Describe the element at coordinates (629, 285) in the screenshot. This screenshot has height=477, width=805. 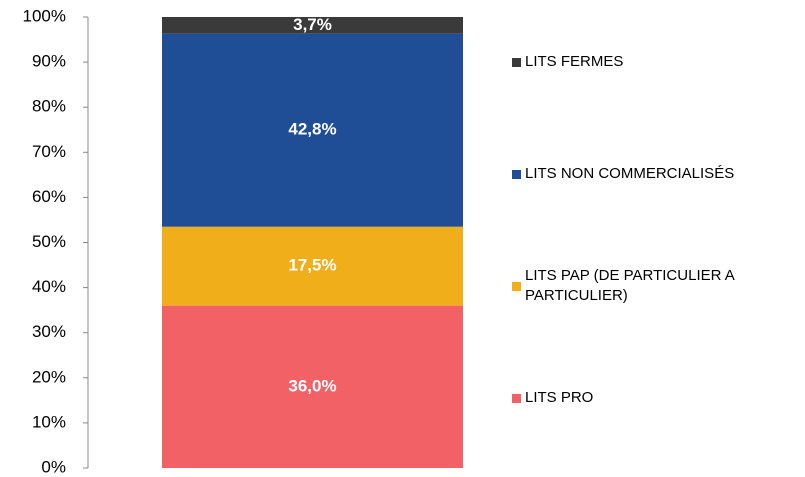
I see `legend-label: LITS PAP (DE PARTICULIER A PARTICULIER)` at that location.